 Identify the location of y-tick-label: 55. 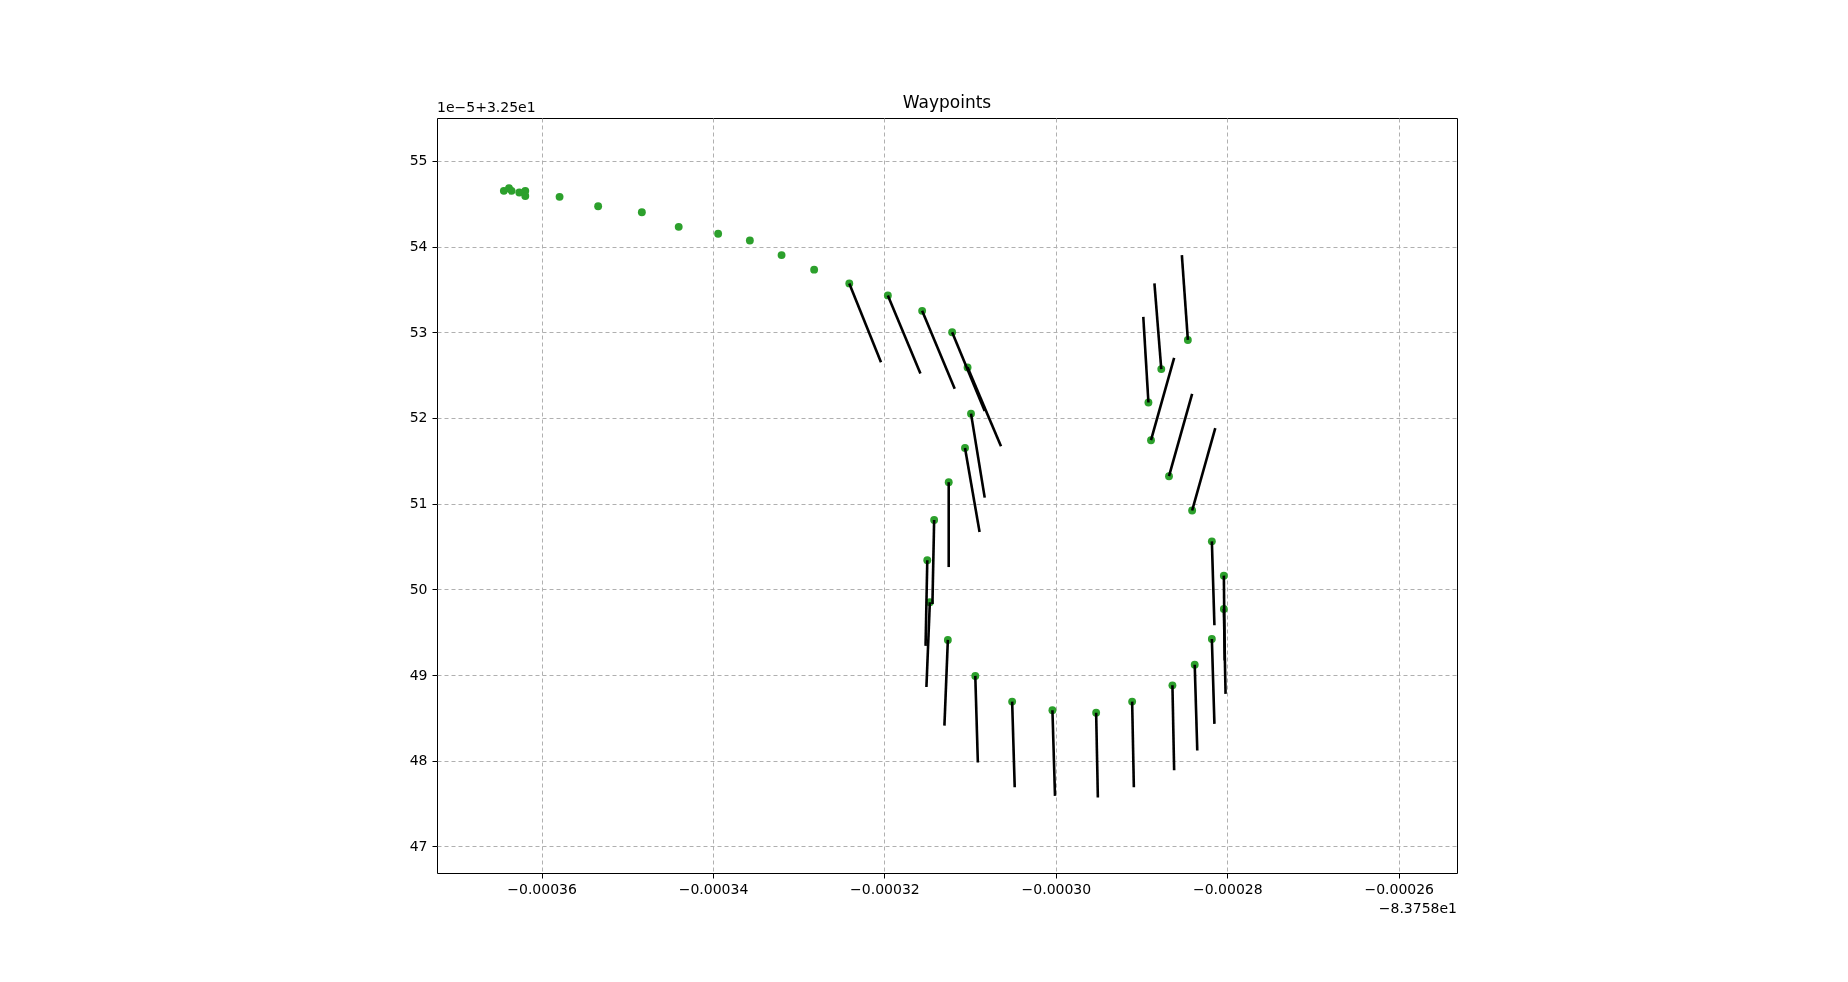
(418, 160).